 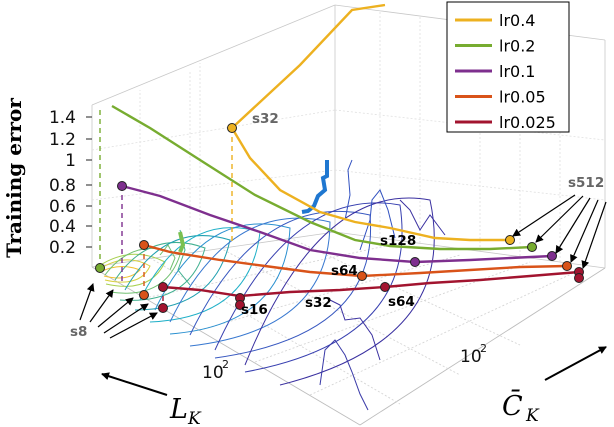 What do you see at coordinates (532, 416) in the screenshot?
I see `z-axis-label-sub: K` at bounding box center [532, 416].